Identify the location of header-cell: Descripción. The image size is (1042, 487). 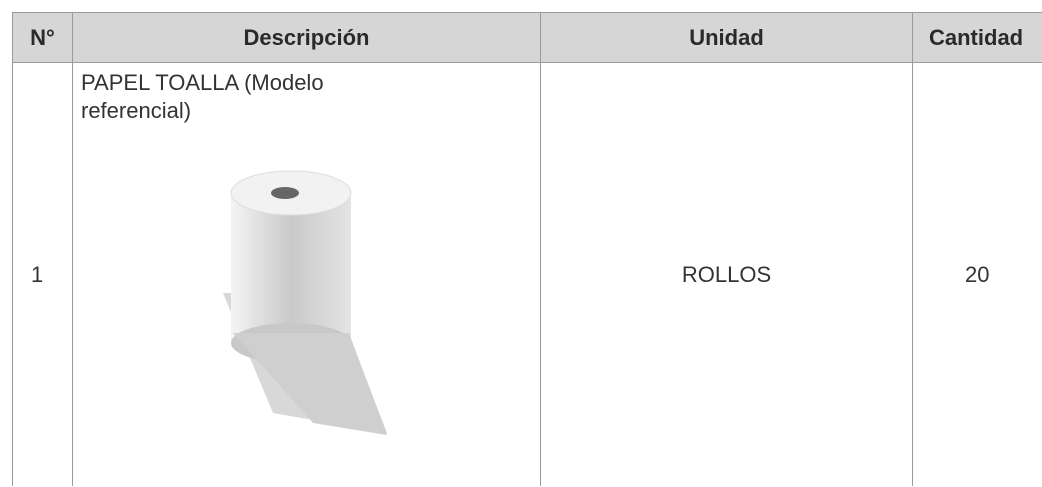
(306, 37).